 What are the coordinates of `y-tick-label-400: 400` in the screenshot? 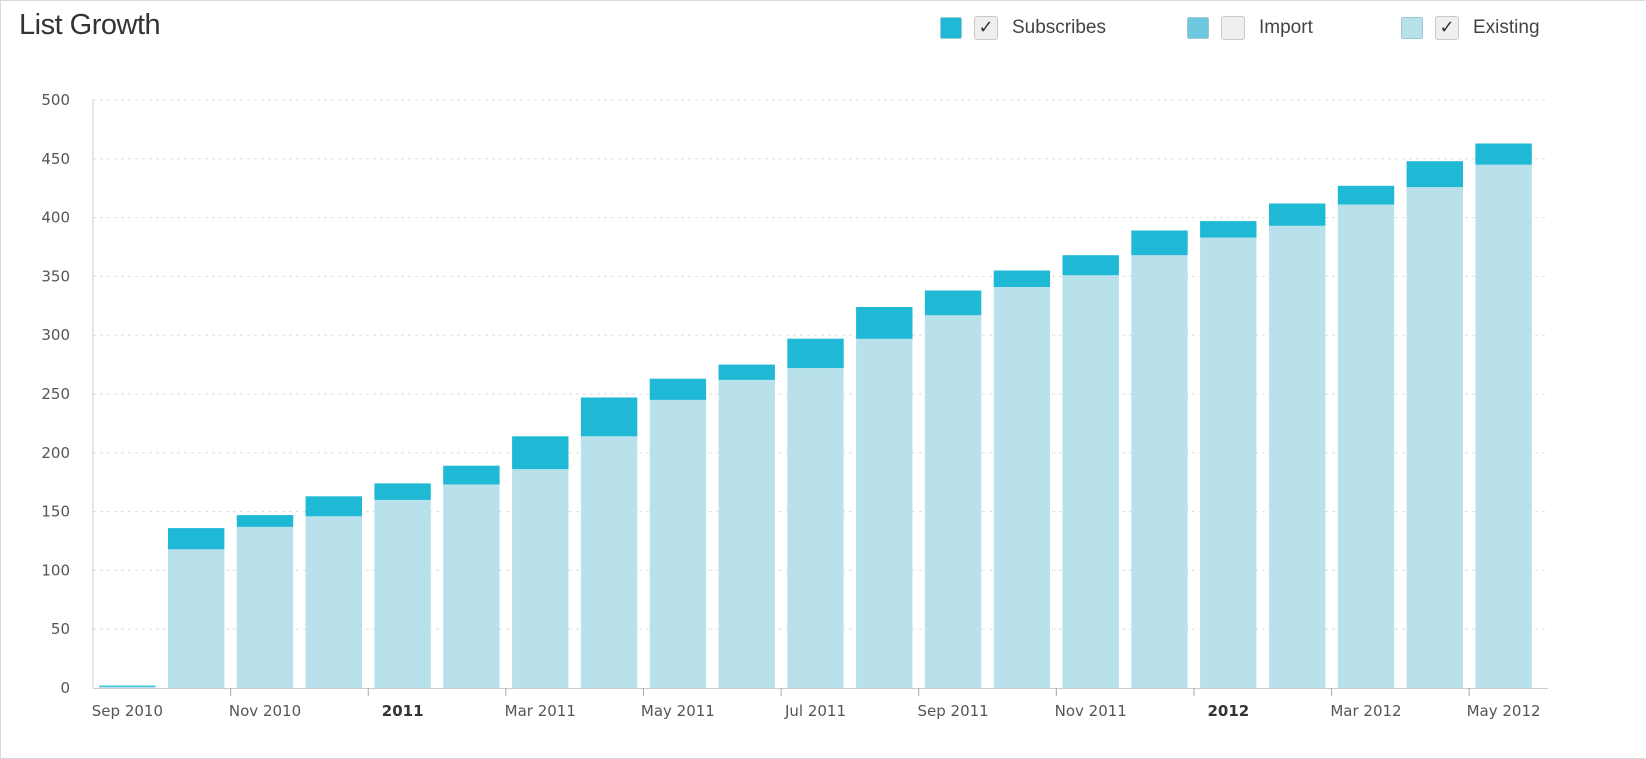 It's located at (55, 218).